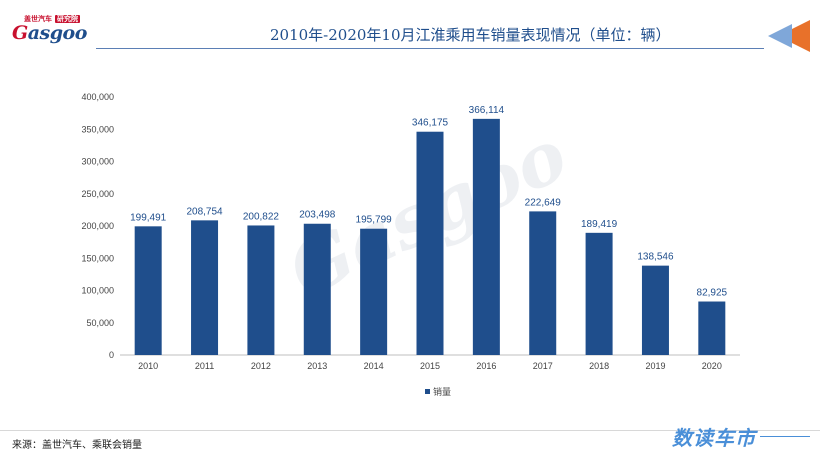 The width and height of the screenshot is (820, 454). What do you see at coordinates (599, 366) in the screenshot?
I see `x-tick-label: 2018` at bounding box center [599, 366].